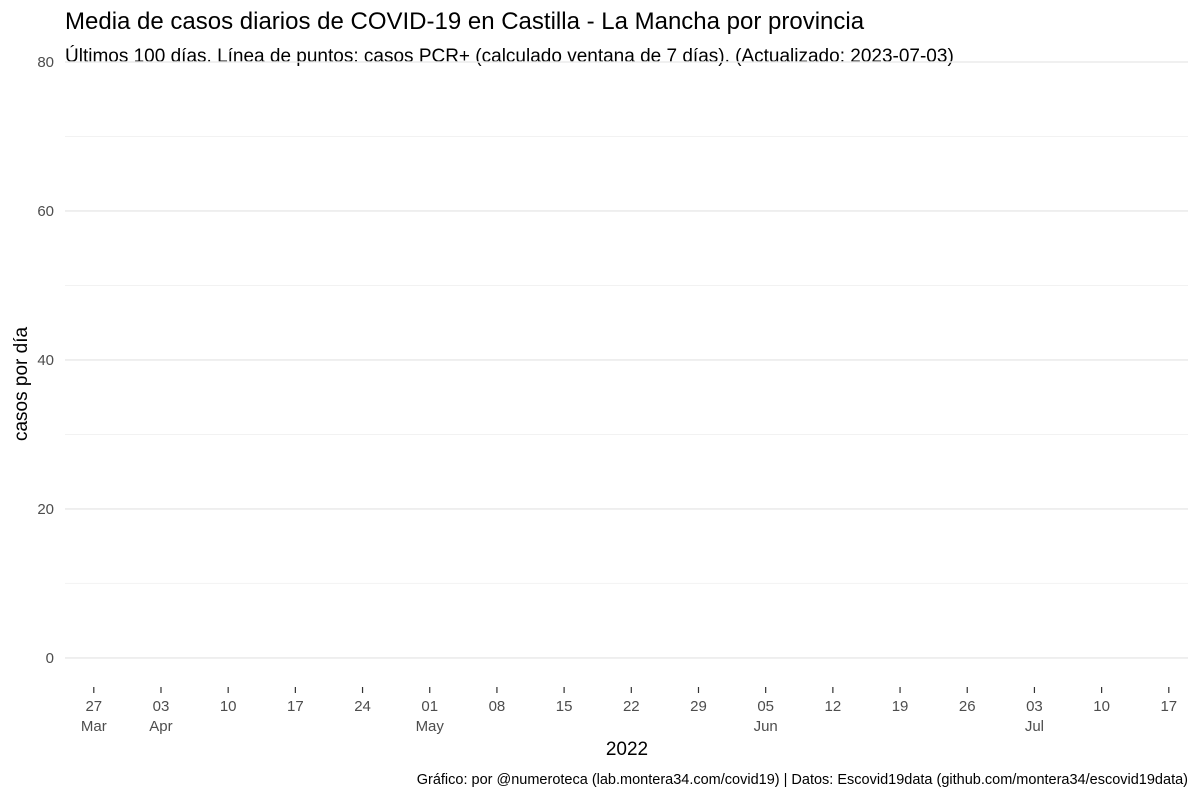 The height and width of the screenshot is (800, 1200). Describe the element at coordinates (45, 62) in the screenshot. I see `y-tick-label: 80` at that location.